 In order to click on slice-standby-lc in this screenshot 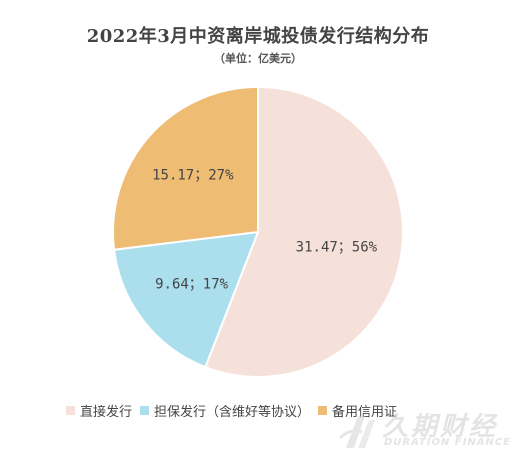, I will do `click(185, 168)`.